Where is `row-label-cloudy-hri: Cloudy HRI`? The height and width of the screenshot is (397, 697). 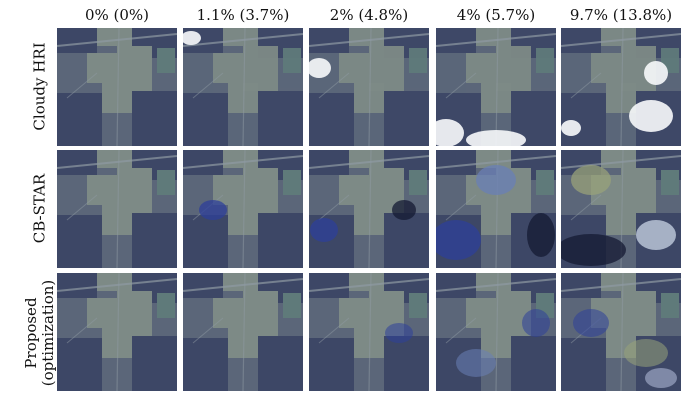 row-label-cloudy-hri: Cloudy HRI is located at coordinates (39, 86).